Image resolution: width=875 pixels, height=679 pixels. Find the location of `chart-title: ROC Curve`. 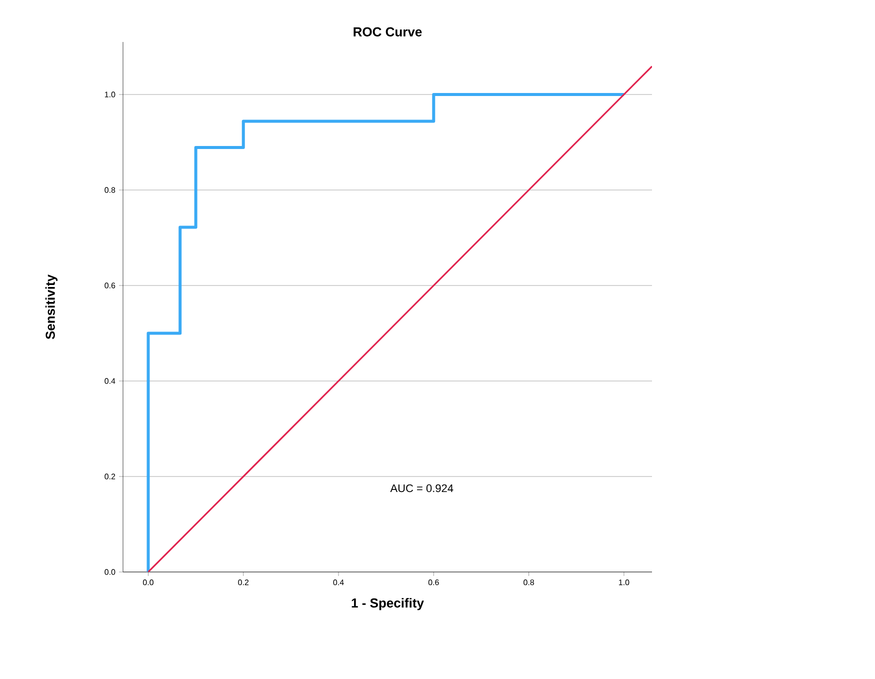

chart-title: ROC Curve is located at coordinates (388, 31).